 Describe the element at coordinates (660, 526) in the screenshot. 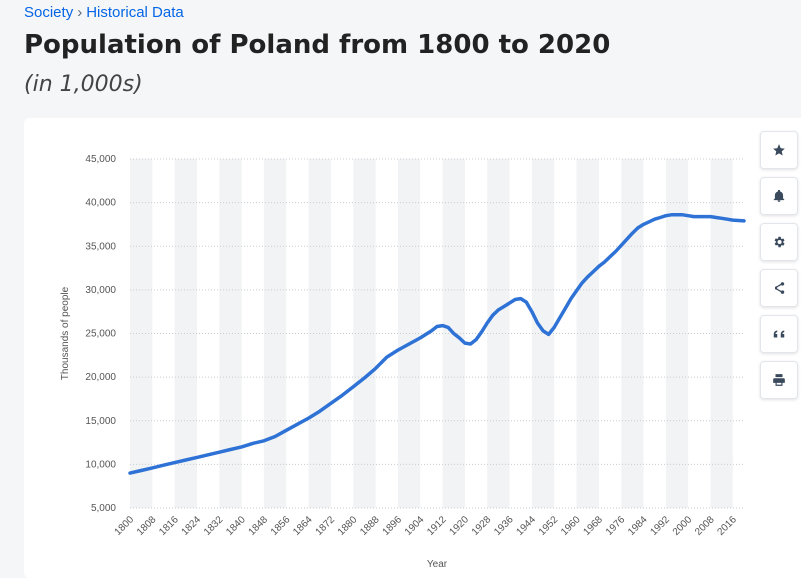

I see `x-tick-label: 1992` at that location.